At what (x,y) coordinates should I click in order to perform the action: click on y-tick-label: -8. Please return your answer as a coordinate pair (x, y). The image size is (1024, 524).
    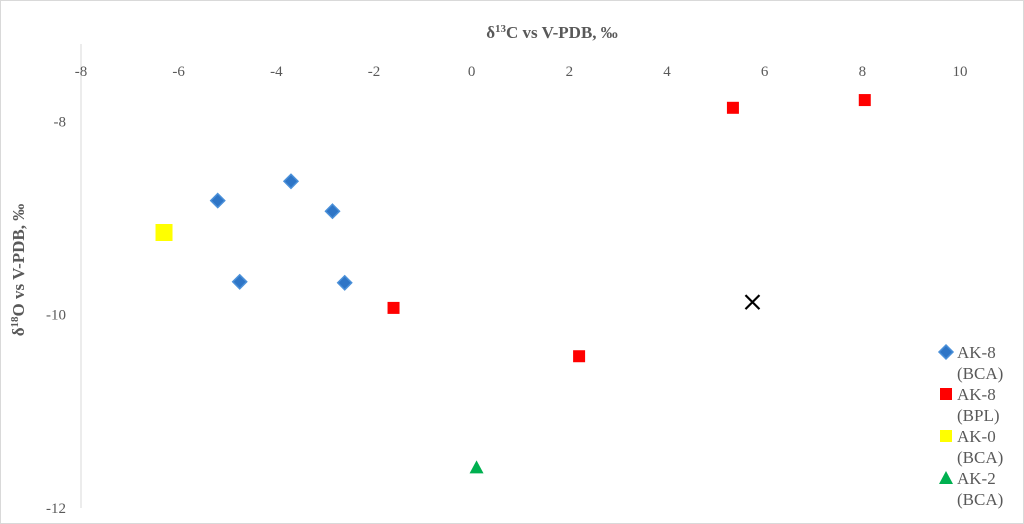
    Looking at the image, I should click on (60, 122).